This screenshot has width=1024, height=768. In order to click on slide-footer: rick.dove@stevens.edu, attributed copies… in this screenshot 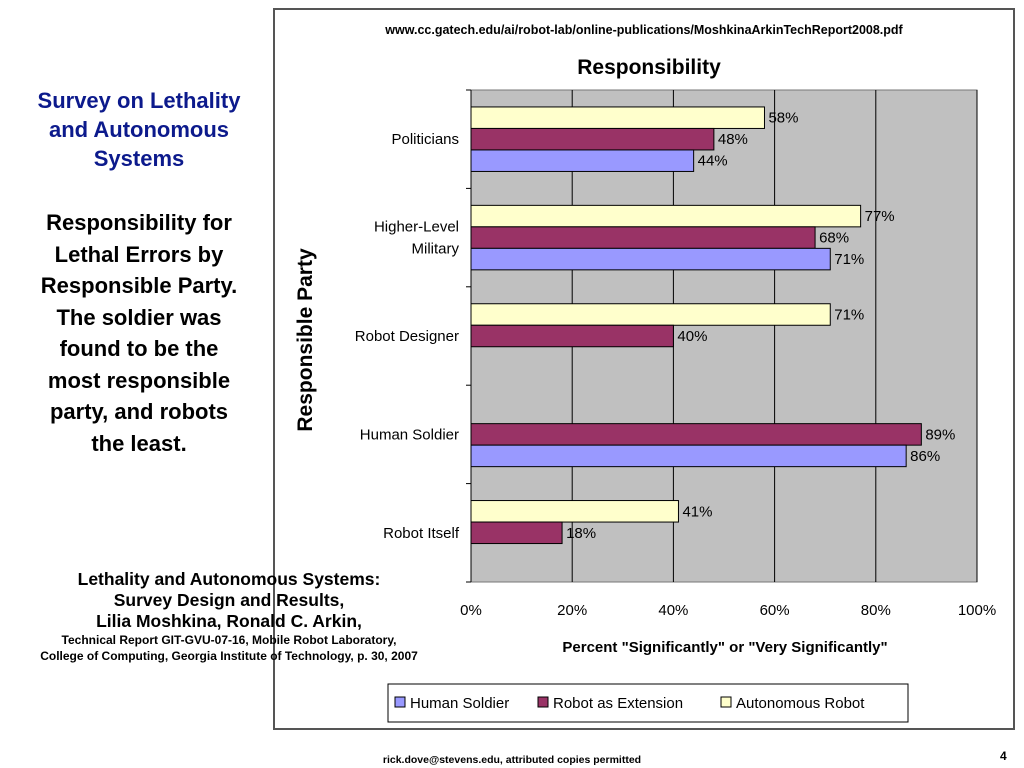, I will do `click(512, 760)`.